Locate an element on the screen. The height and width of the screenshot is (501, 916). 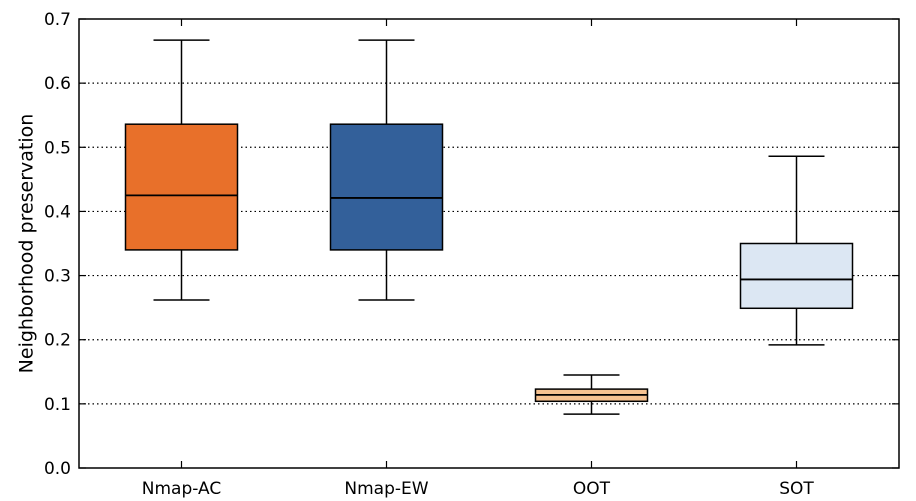
x-tick-label: SOT is located at coordinates (796, 489).